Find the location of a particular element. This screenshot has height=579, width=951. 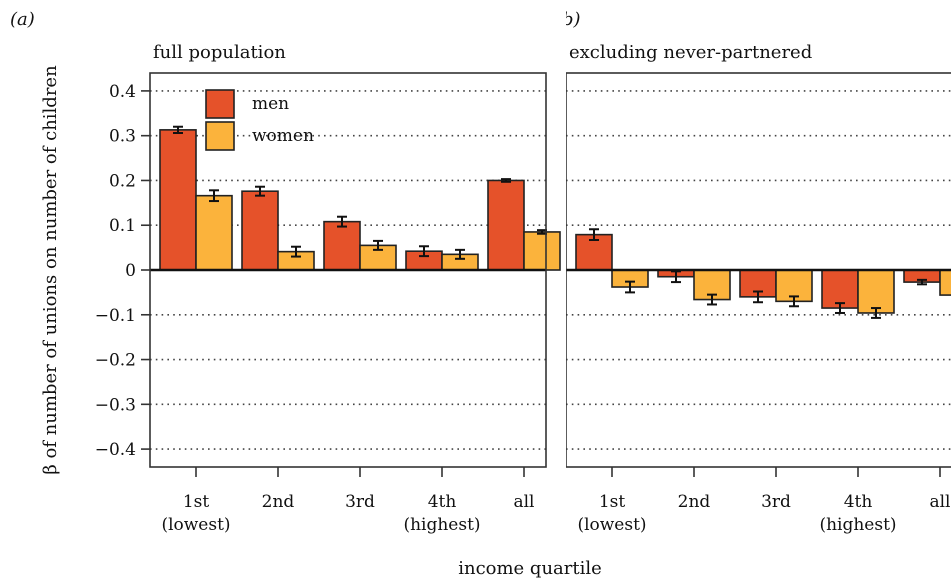

panel-letter: (b) is located at coordinates (568, 19).